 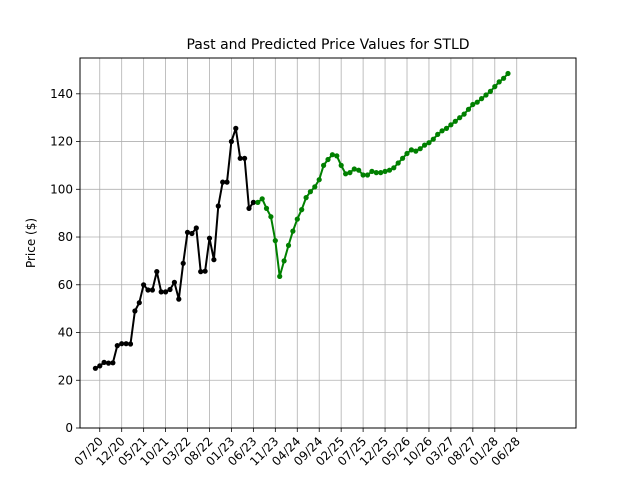 What do you see at coordinates (65, 285) in the screenshot?
I see `y-tick-label: 60` at bounding box center [65, 285].